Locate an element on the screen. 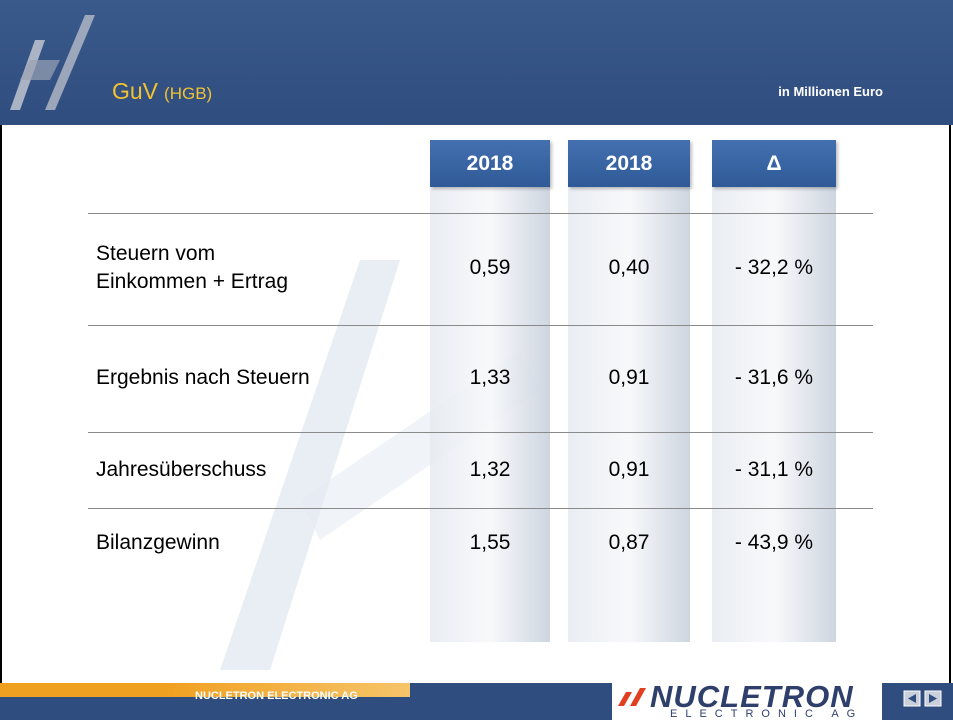  unit-label: in Millionen Euro is located at coordinates (830, 91).